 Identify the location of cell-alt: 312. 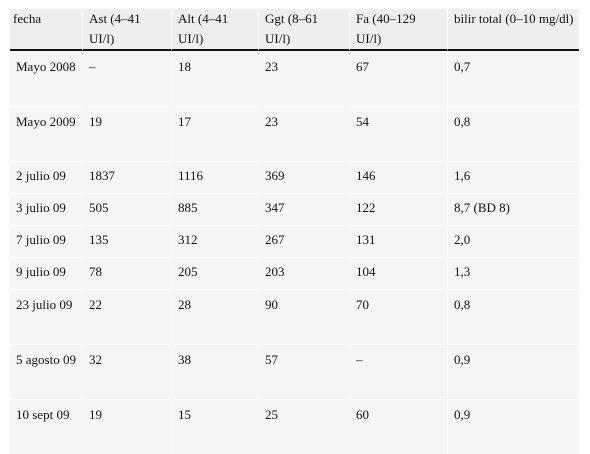
(214, 241).